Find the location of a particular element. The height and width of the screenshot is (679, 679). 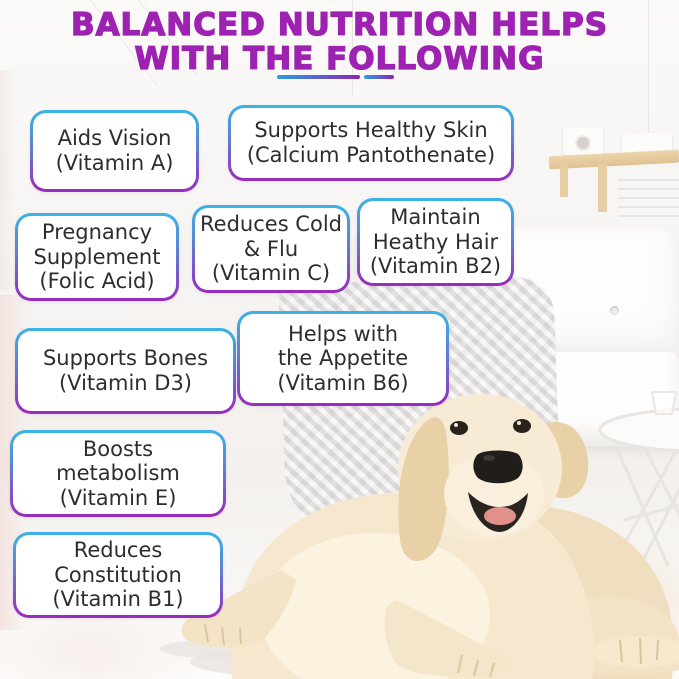

benefit-line: Reduces Cold is located at coordinates (271, 224).